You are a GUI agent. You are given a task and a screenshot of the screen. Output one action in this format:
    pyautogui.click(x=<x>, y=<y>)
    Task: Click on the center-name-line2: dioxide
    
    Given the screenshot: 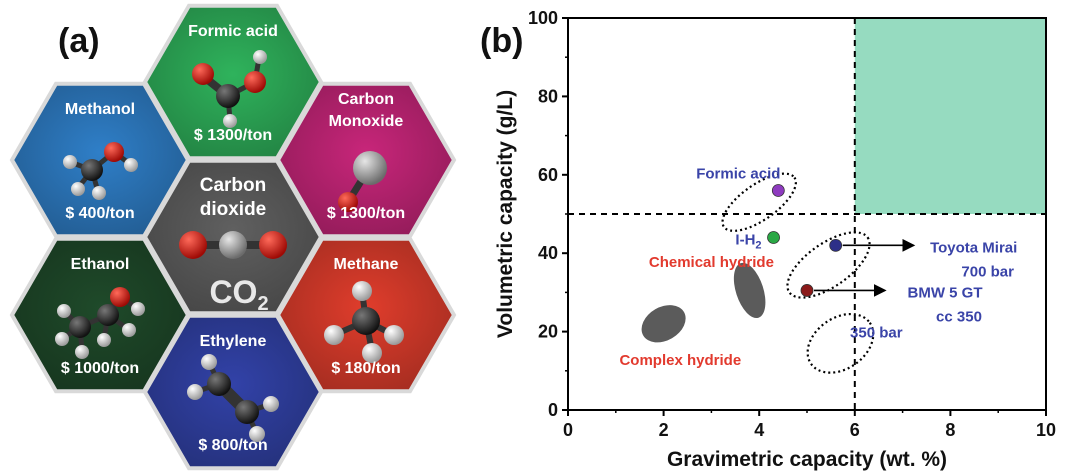 What is the action you would take?
    pyautogui.click(x=233, y=209)
    